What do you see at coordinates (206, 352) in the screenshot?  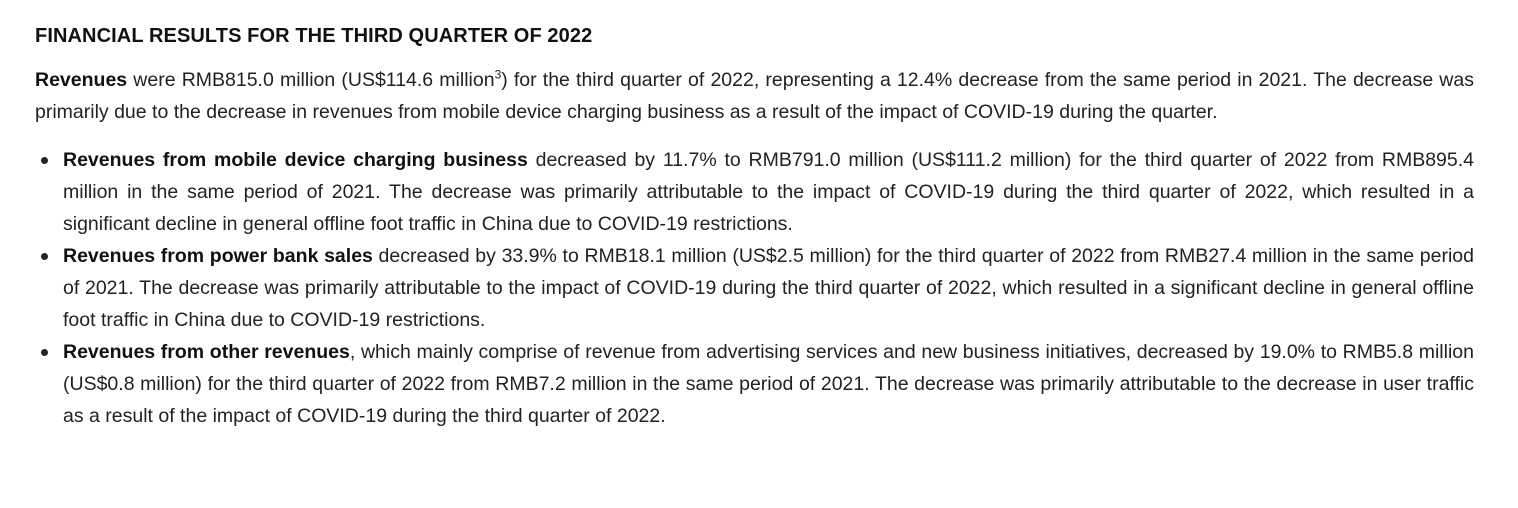 I see `list-item-label: Revenues from other revenues` at bounding box center [206, 352].